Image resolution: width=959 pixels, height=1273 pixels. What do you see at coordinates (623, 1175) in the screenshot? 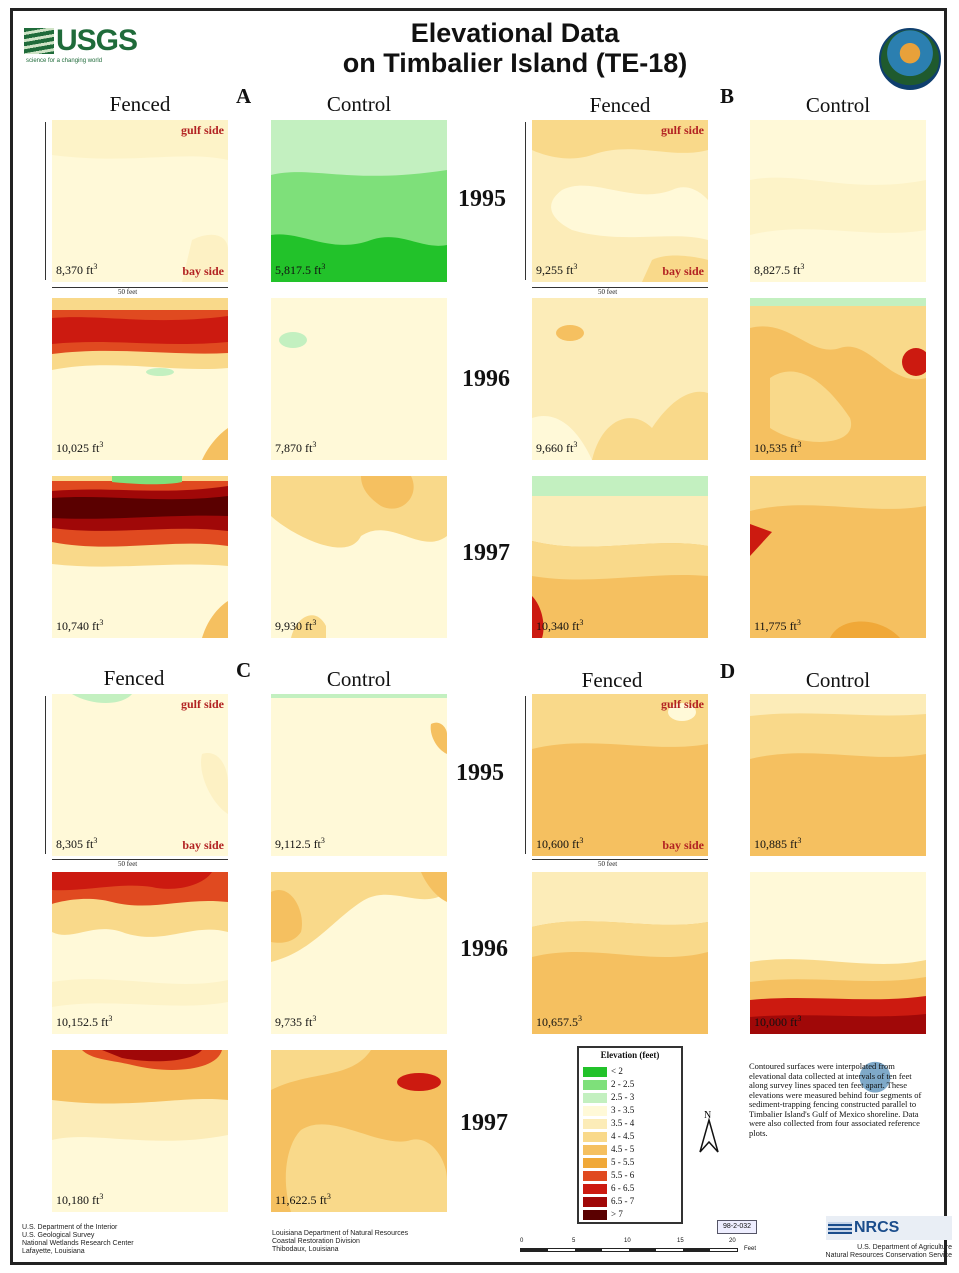
I see `legend-label: 5.5 - 6` at bounding box center [623, 1175].